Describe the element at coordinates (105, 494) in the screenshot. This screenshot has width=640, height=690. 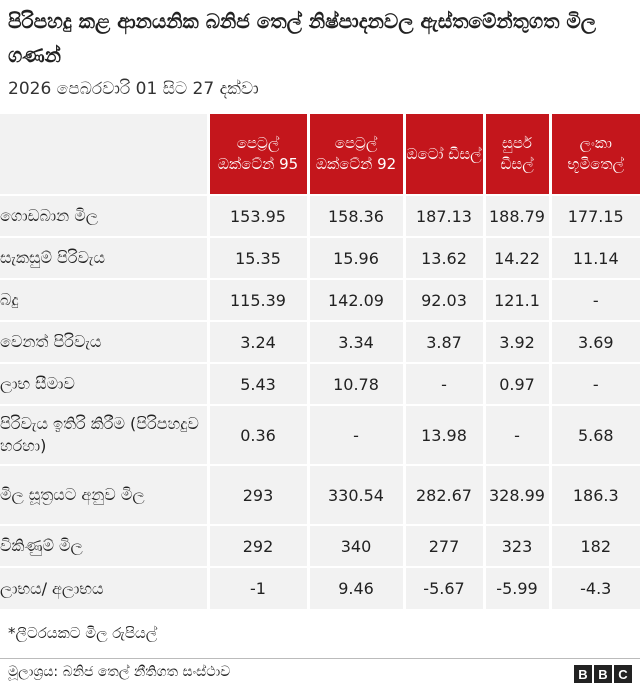
I see `row-label: මිල සූත්‍රයට අනුව මිල` at that location.